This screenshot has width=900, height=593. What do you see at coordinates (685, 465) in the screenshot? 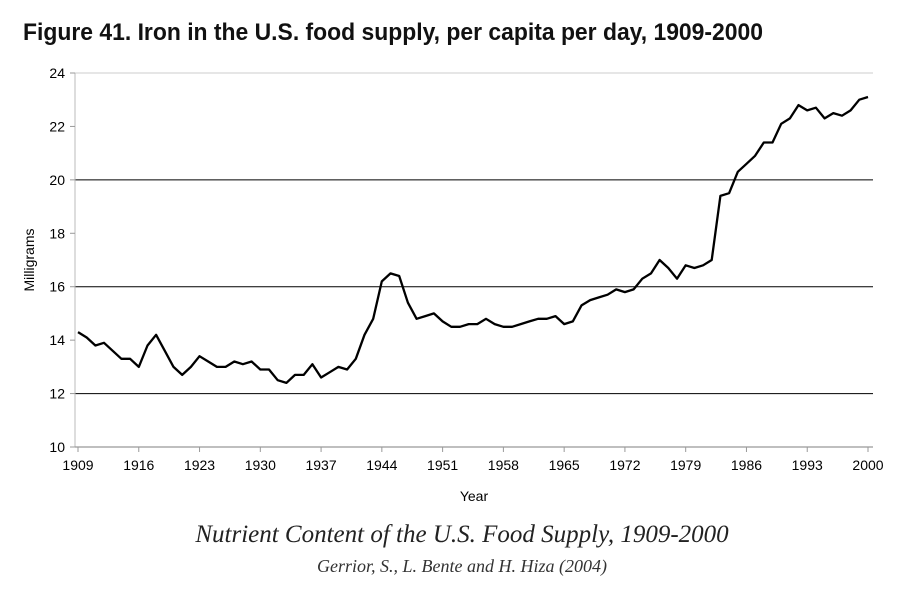
I see `x-tick-label: 1979` at bounding box center [685, 465].